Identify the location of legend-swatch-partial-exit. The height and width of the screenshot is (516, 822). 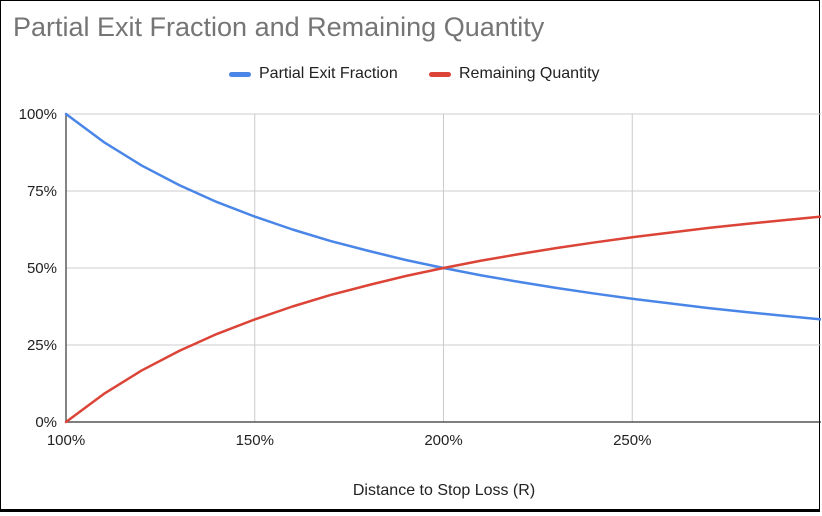
(240, 74).